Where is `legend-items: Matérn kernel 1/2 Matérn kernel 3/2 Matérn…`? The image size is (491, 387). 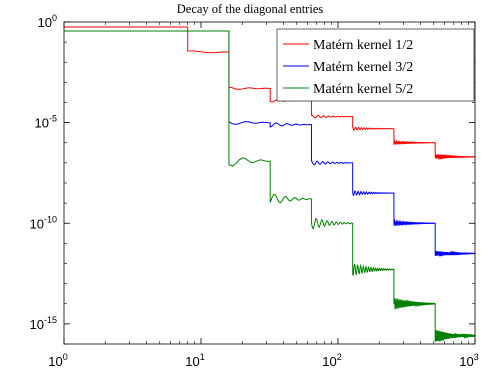 legend-items: Matérn kernel 1/2 Matérn kernel 3/2 Matérn… is located at coordinates (348, 67).